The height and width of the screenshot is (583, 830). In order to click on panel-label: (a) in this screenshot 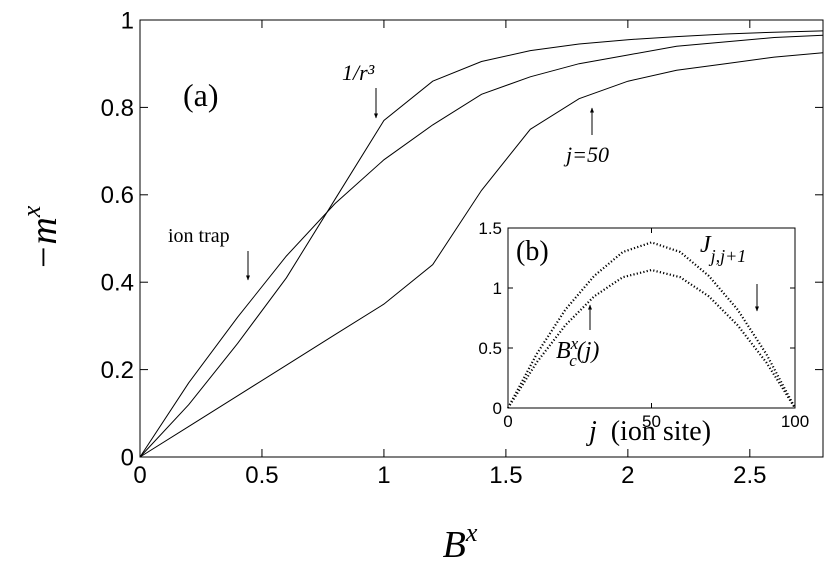, I will do `click(201, 95)`.